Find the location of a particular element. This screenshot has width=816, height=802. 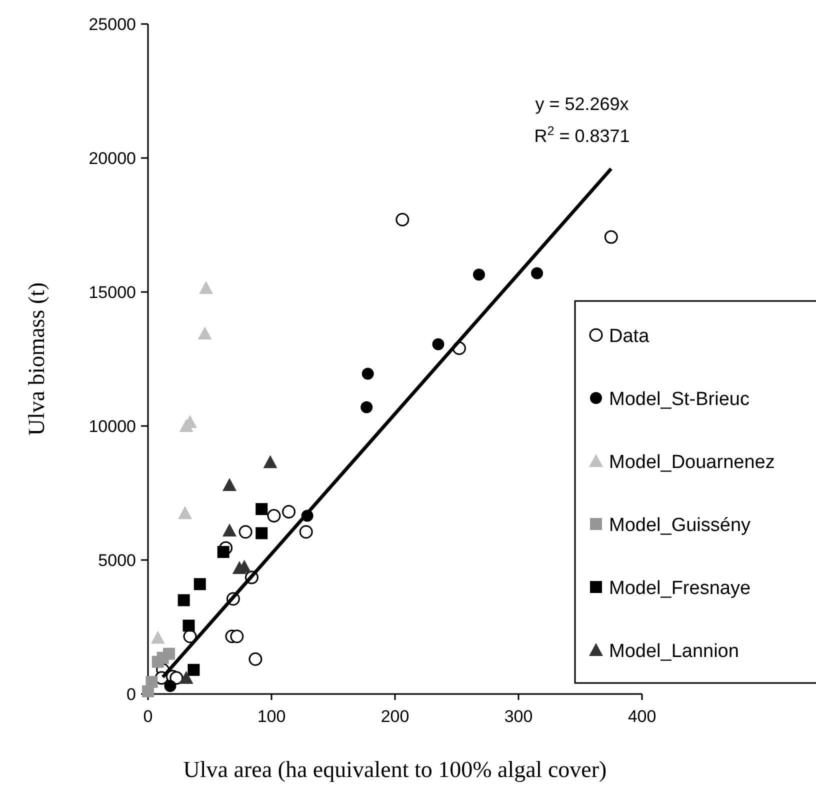

x-tick-label: 0 is located at coordinates (148, 716).